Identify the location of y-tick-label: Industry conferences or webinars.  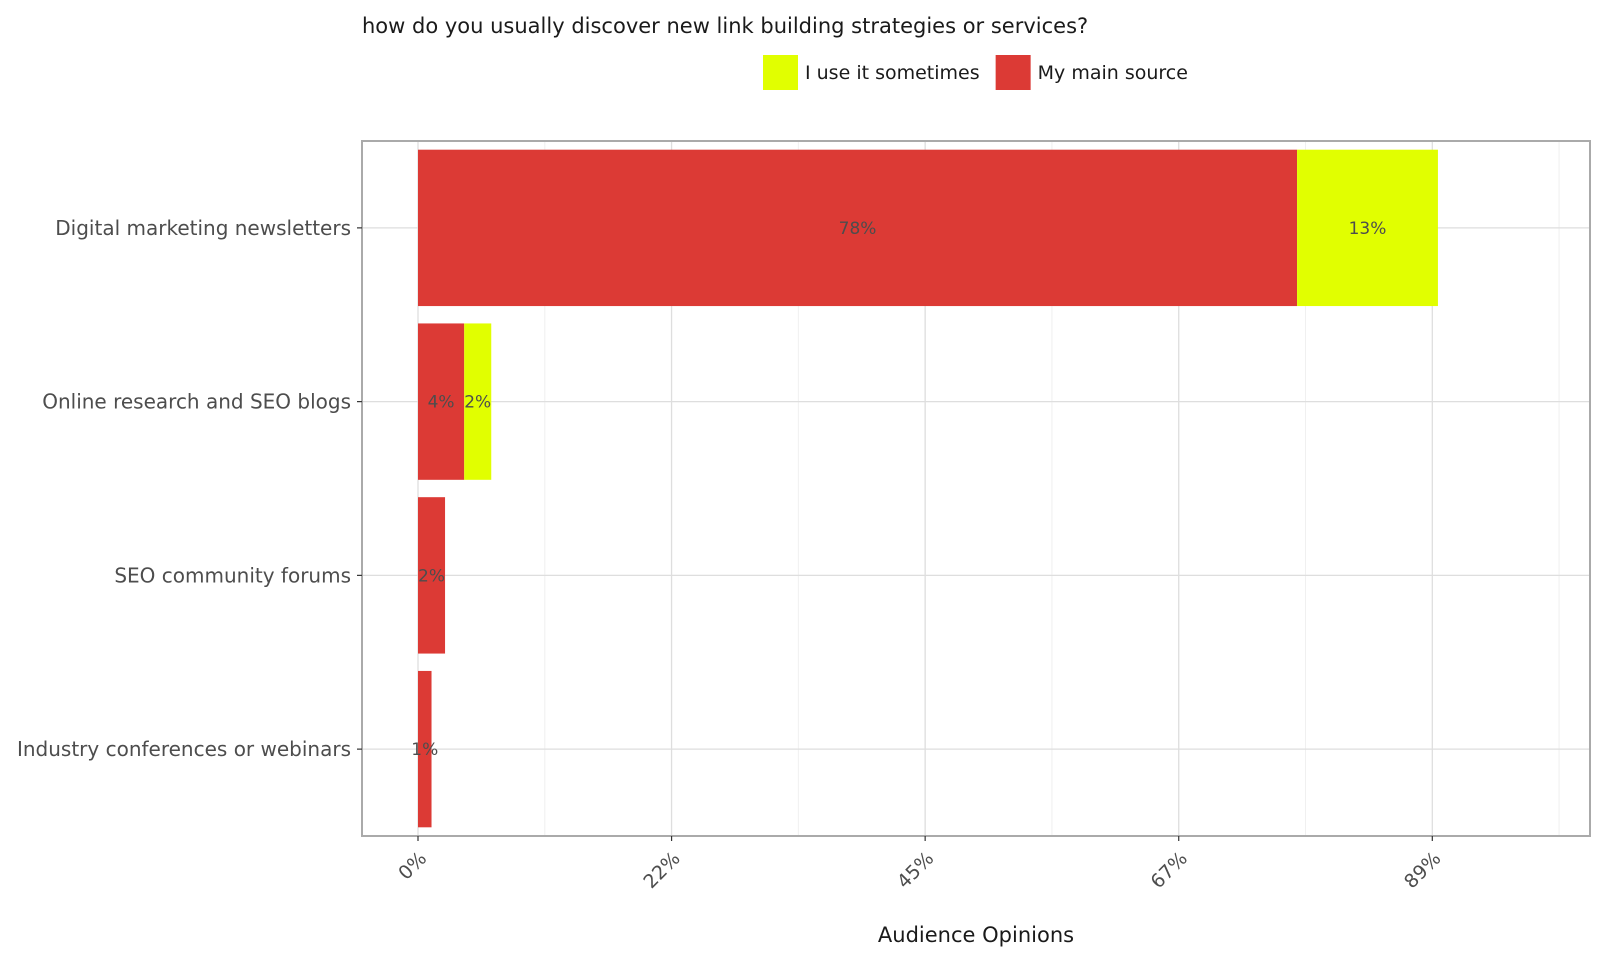
(184, 749).